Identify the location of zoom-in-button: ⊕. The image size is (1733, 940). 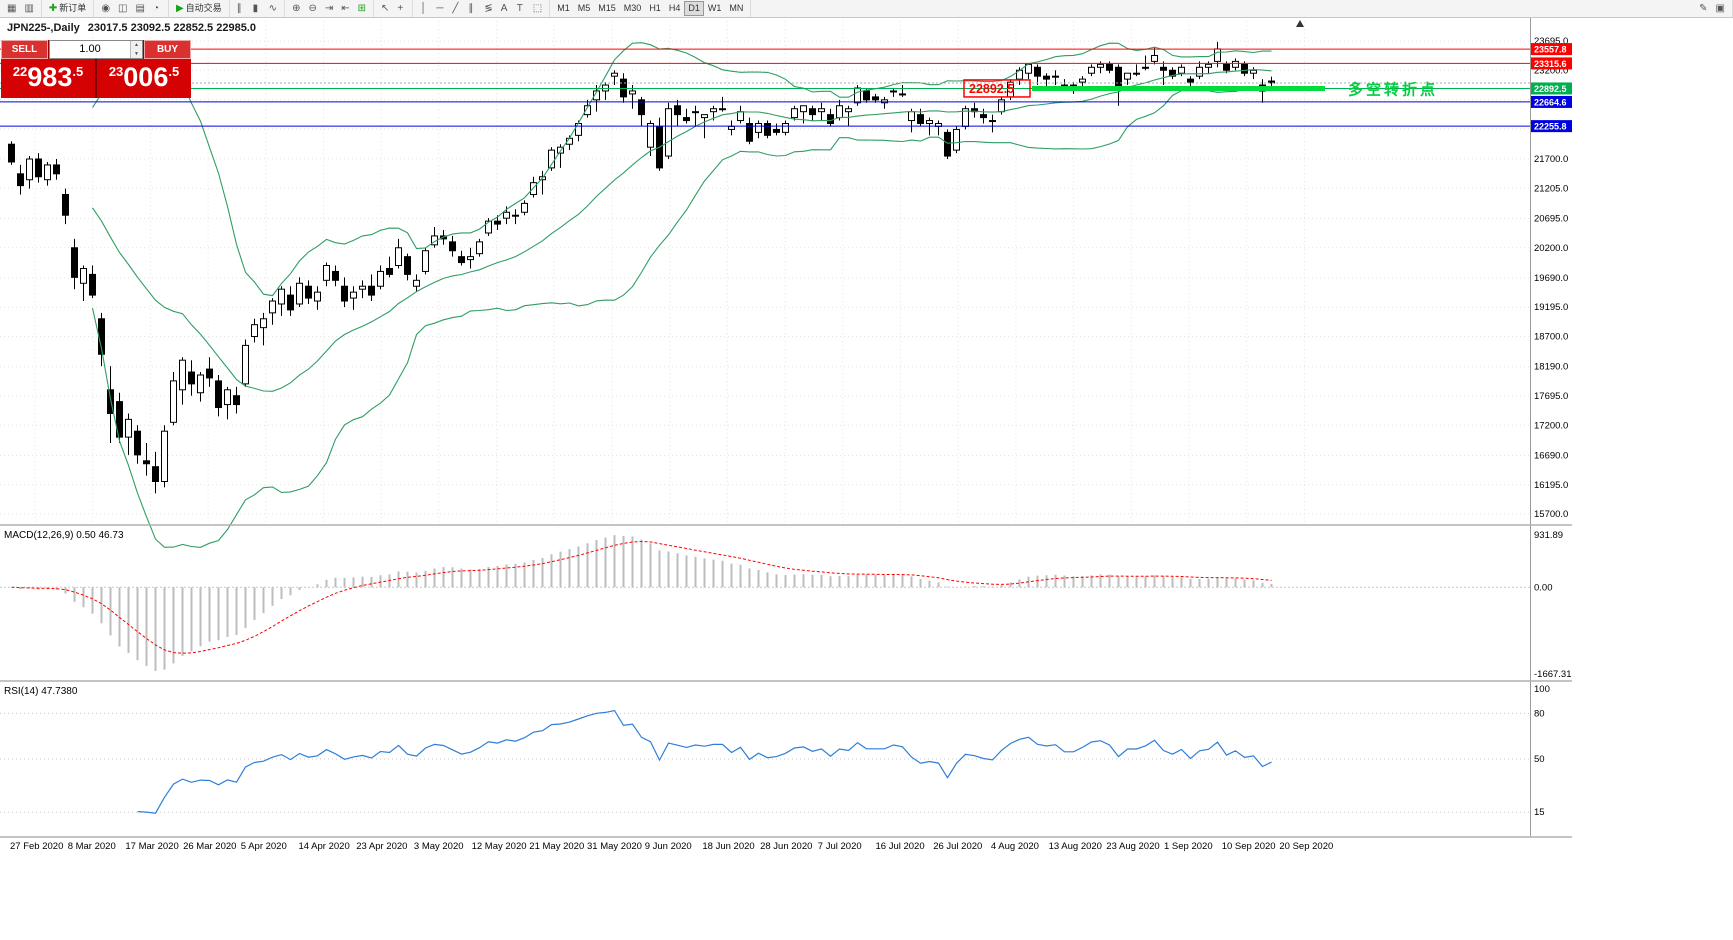
(296, 8).